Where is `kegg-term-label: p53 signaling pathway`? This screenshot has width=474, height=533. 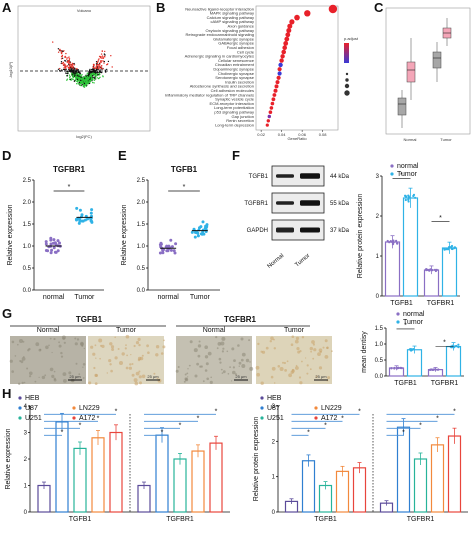 kegg-term-label: p53 signaling pathway is located at coordinates (234, 112).